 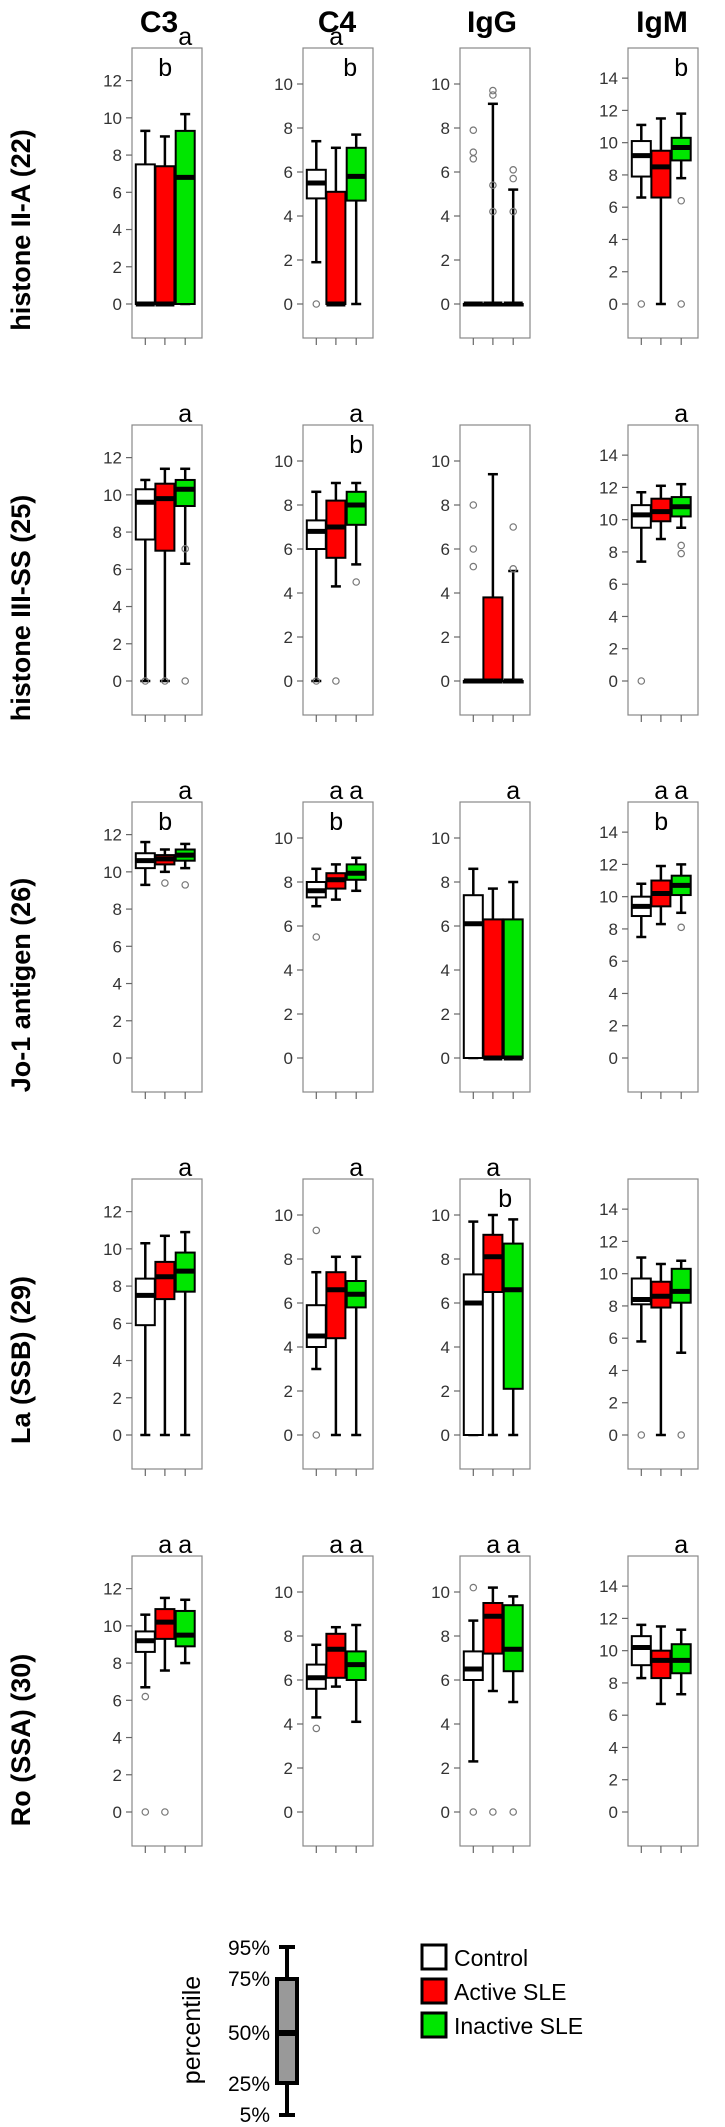 What do you see at coordinates (21, 230) in the screenshot?
I see `row-title-histone-ii-a: histone II-A (22)` at bounding box center [21, 230].